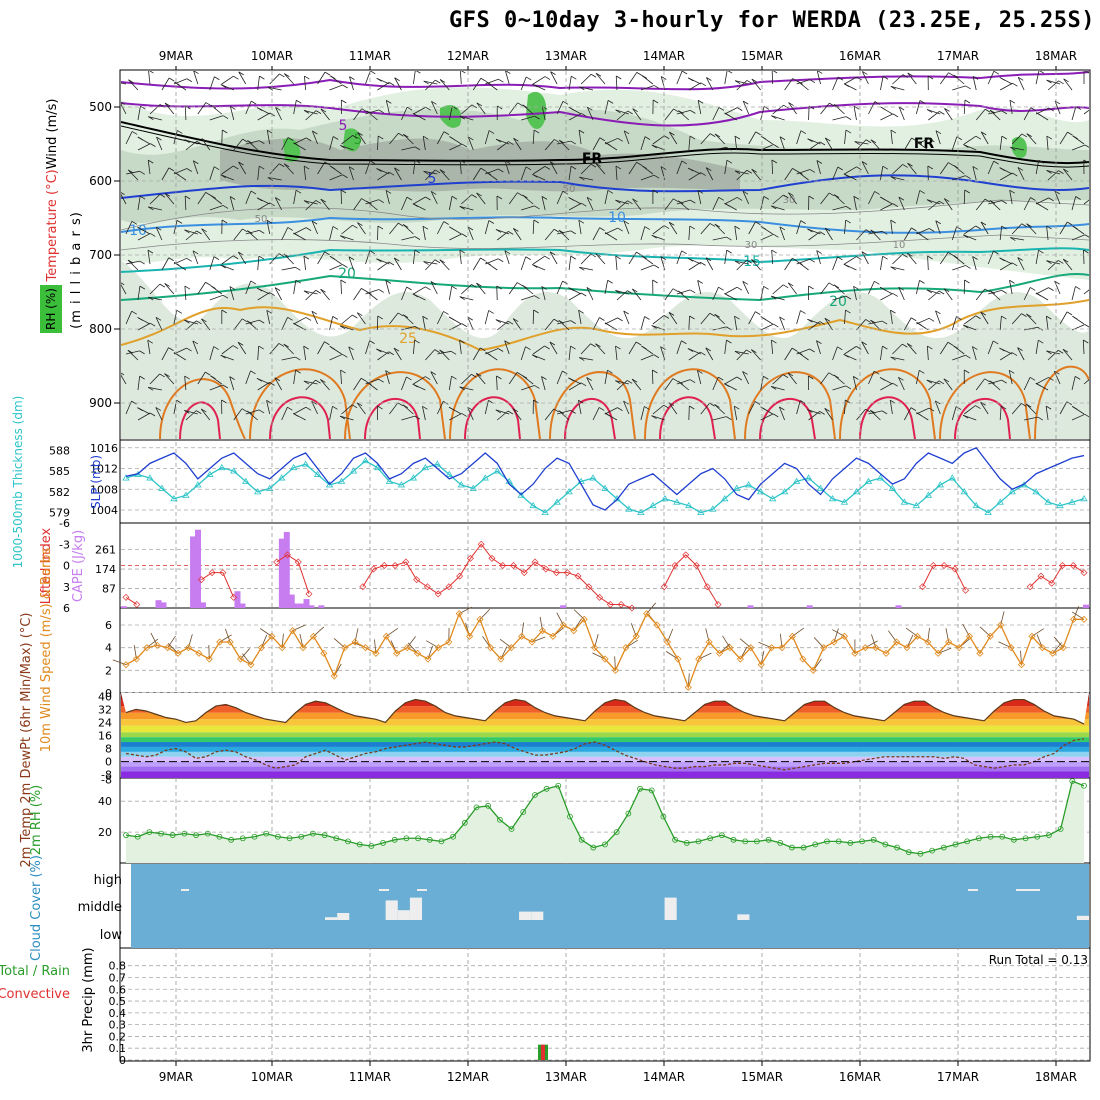  I want to click on lifted-tick: 0, so click(66, 566).